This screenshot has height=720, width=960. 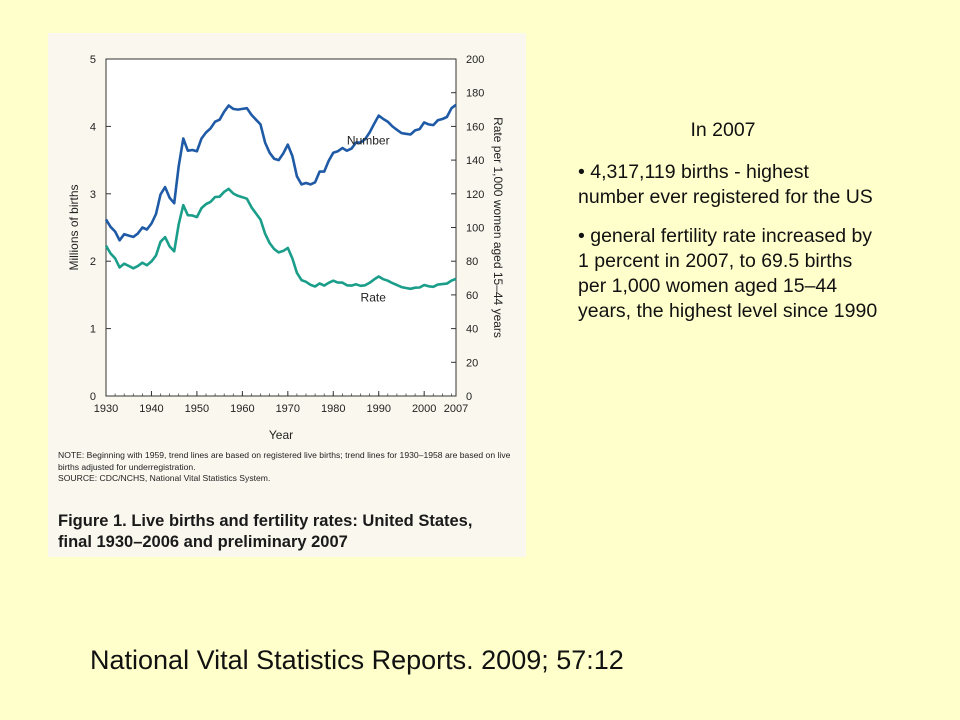 I want to click on y-right-tick-label: 80, so click(x=472, y=262).